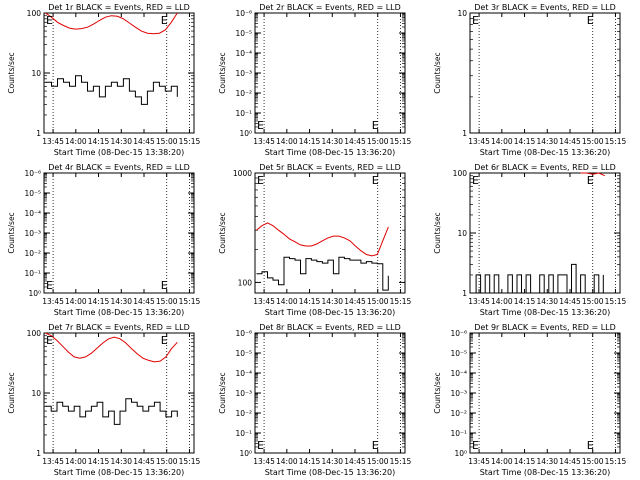 The height and width of the screenshot is (480, 640). What do you see at coordinates (545, 167) in the screenshot?
I see `chart-title: Det 6r BLACK = Events, RED = LLD` at bounding box center [545, 167].